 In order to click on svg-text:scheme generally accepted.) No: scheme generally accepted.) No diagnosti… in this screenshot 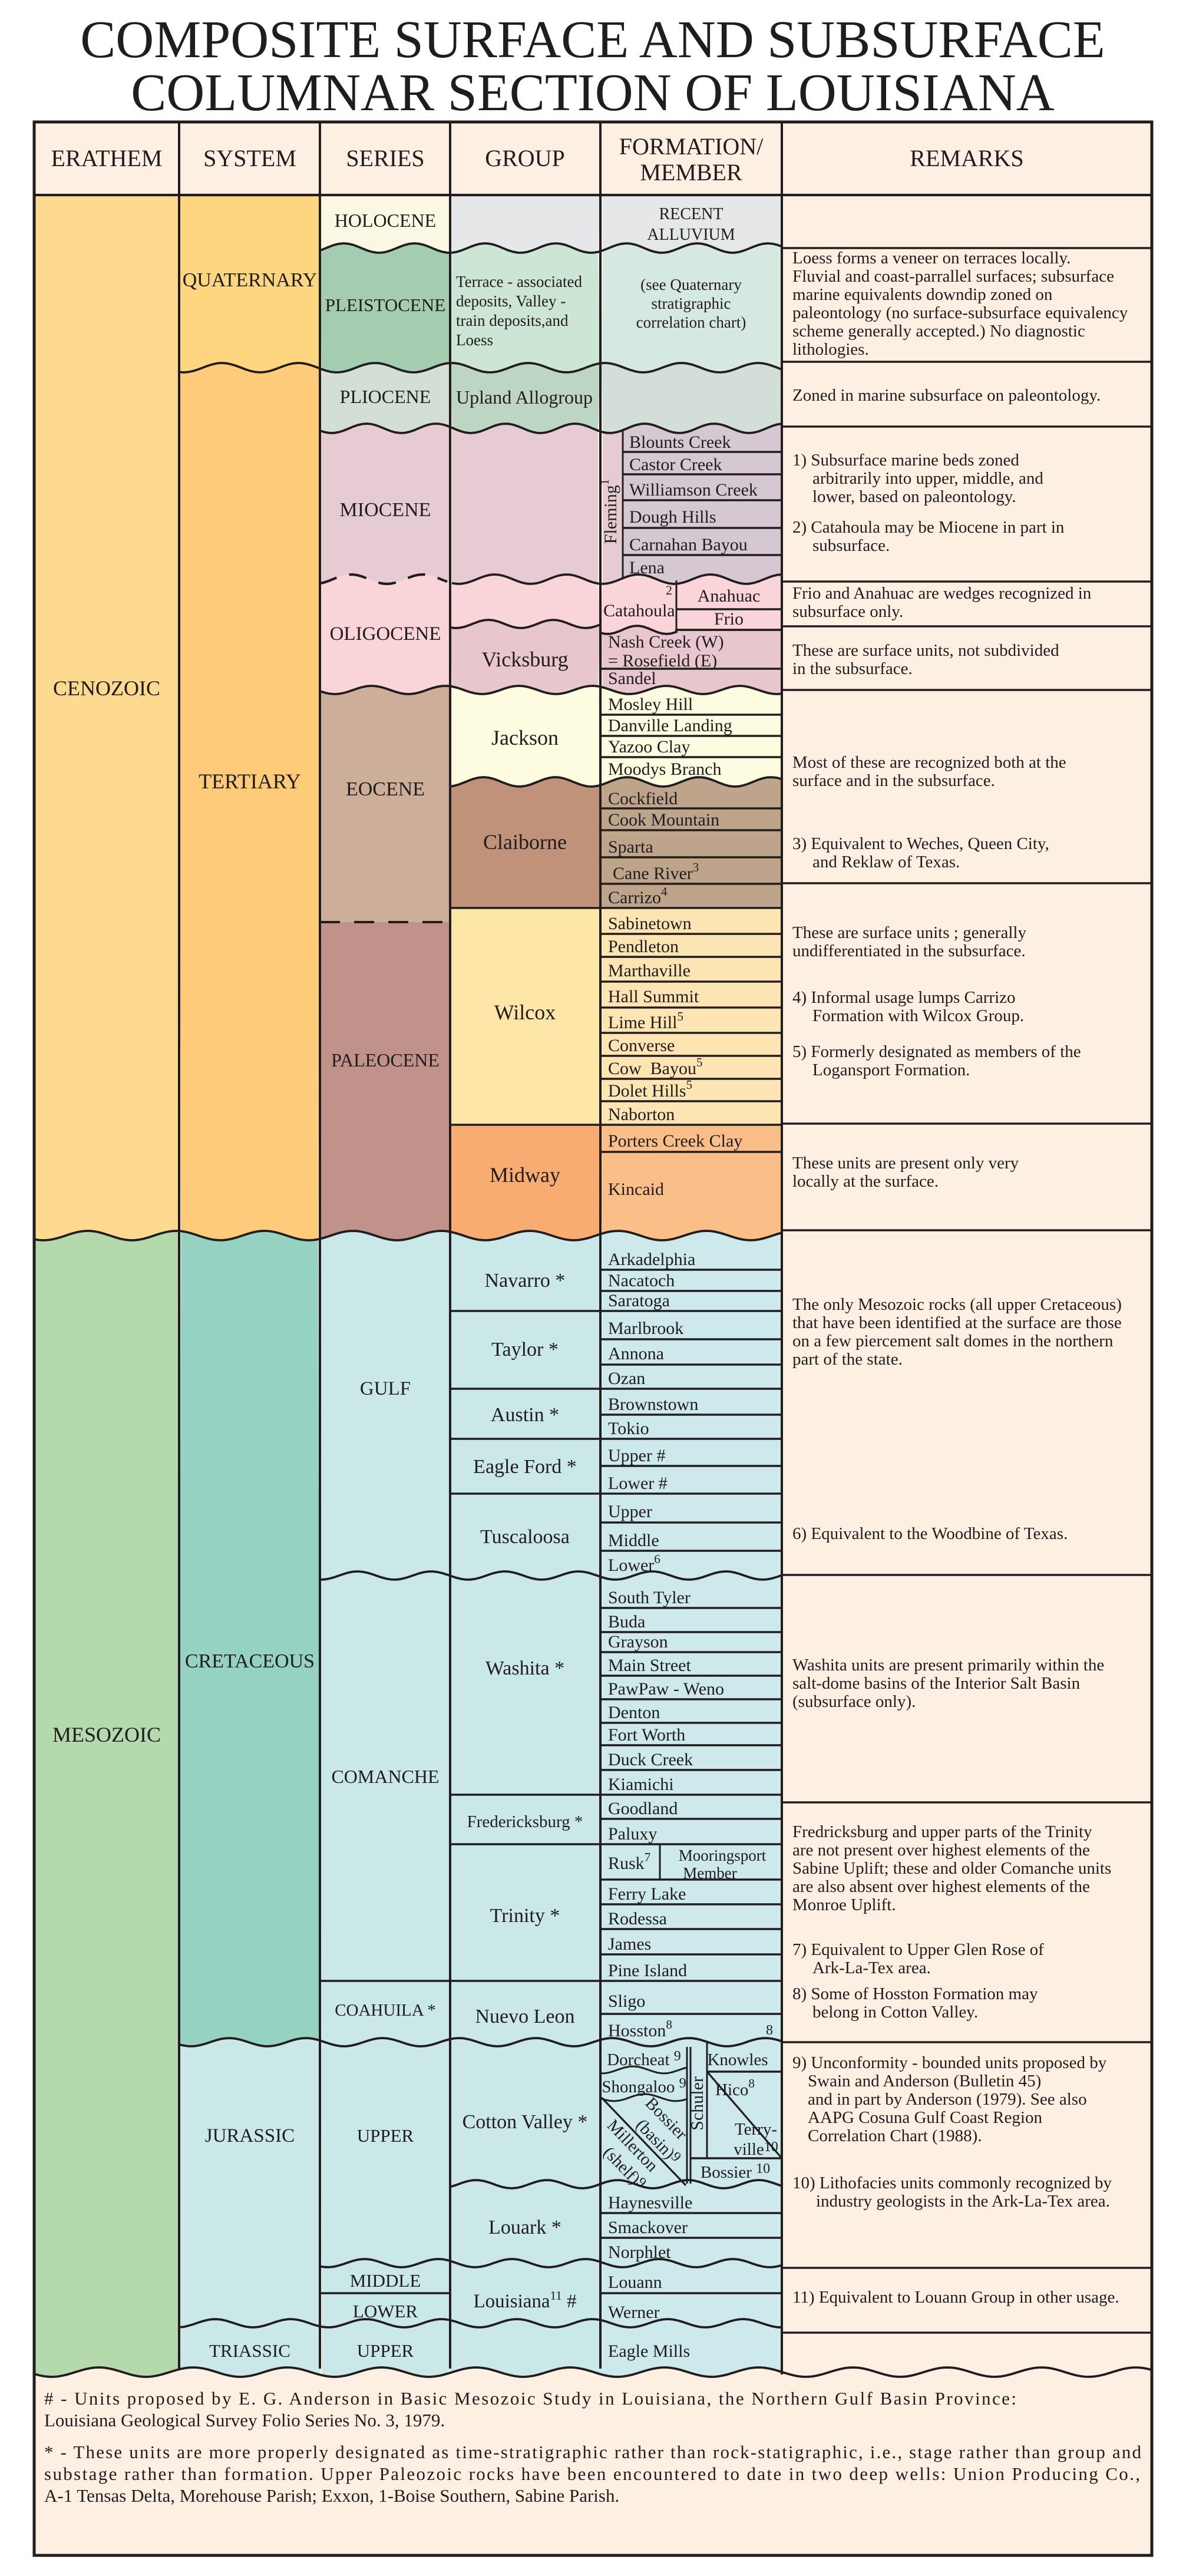, I will do `click(939, 331)`.